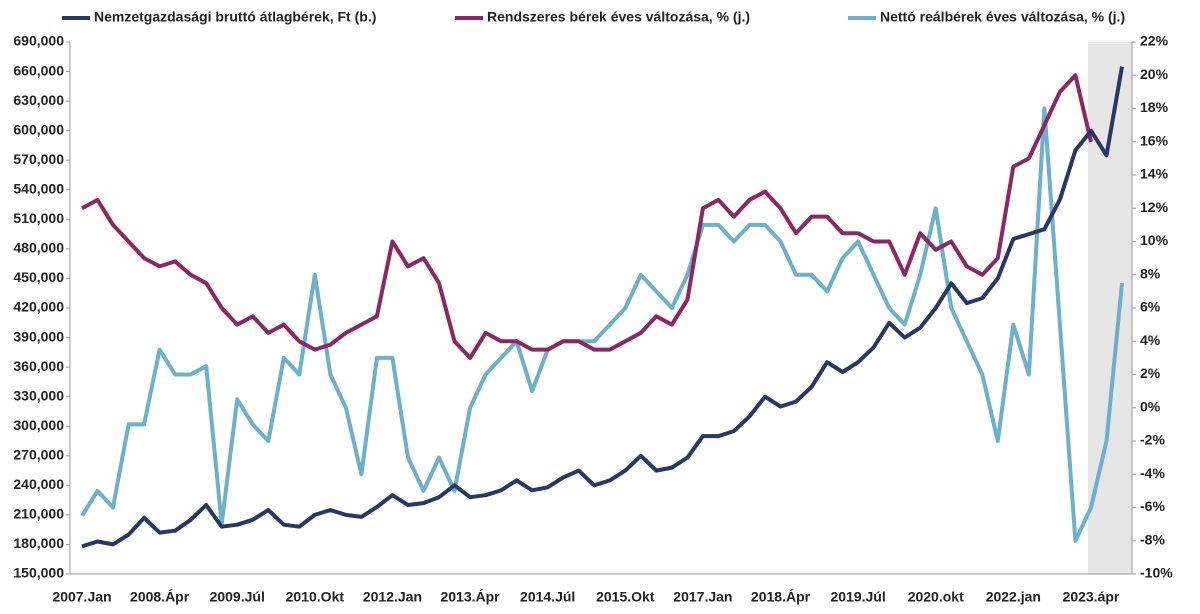  What do you see at coordinates (857, 597) in the screenshot?
I see `x-tick-label: 2019.Júl` at bounding box center [857, 597].